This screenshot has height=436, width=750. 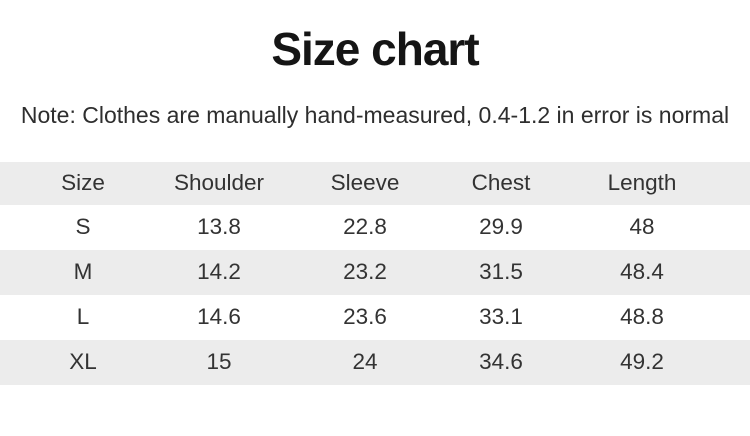 I want to click on column-header-length: Length, so click(x=642, y=183).